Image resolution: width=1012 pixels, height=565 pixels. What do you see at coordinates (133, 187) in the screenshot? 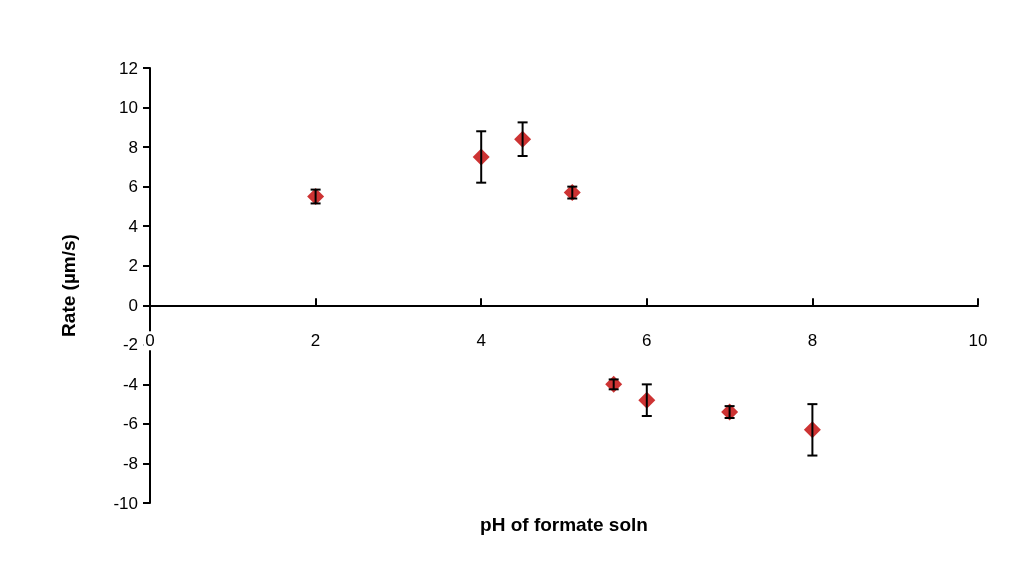
I see `y-tick-label: 6` at bounding box center [133, 187].